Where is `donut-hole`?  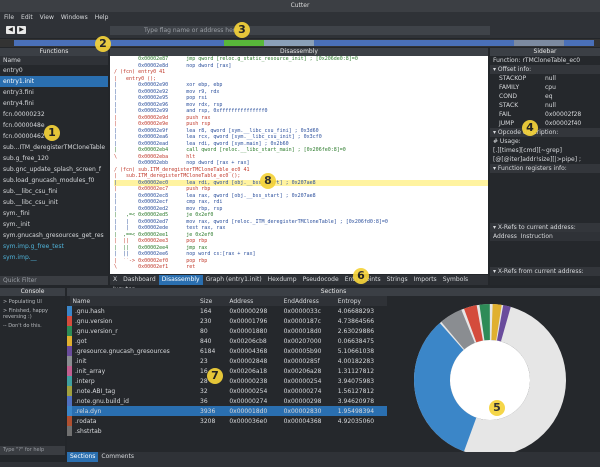 donut-hole is located at coordinates (490, 380).